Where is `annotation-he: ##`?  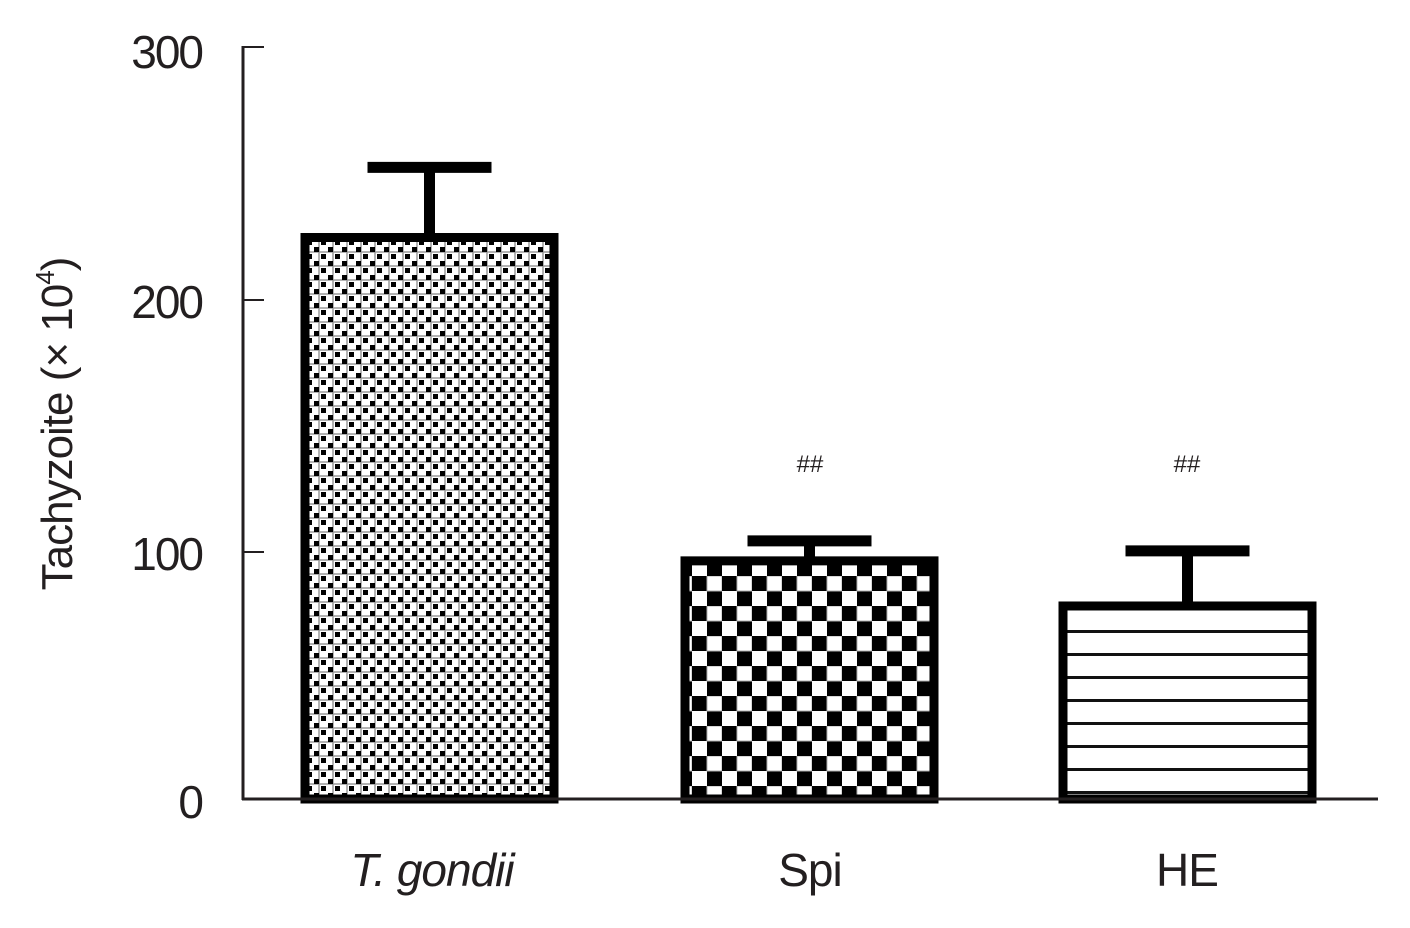 annotation-he: ## is located at coordinates (1187, 464).